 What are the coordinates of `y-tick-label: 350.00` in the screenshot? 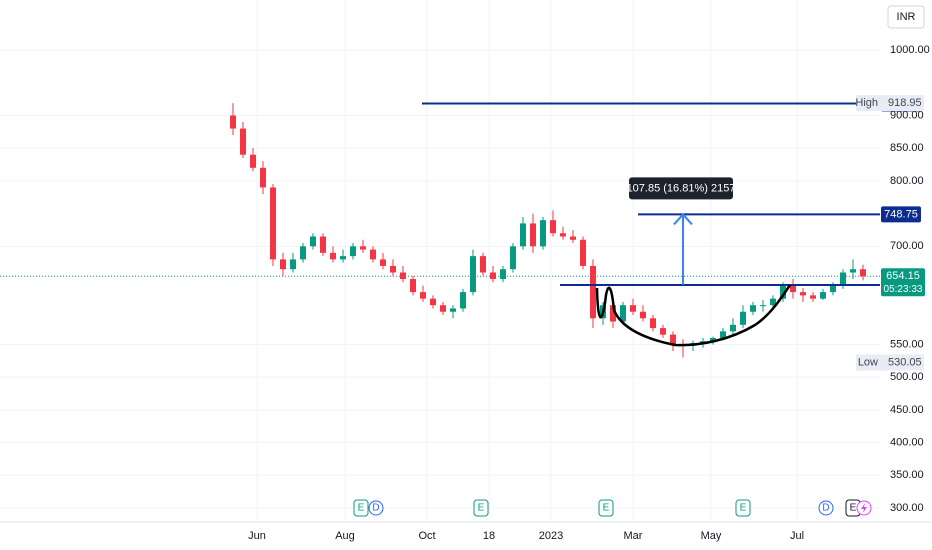 It's located at (907, 475).